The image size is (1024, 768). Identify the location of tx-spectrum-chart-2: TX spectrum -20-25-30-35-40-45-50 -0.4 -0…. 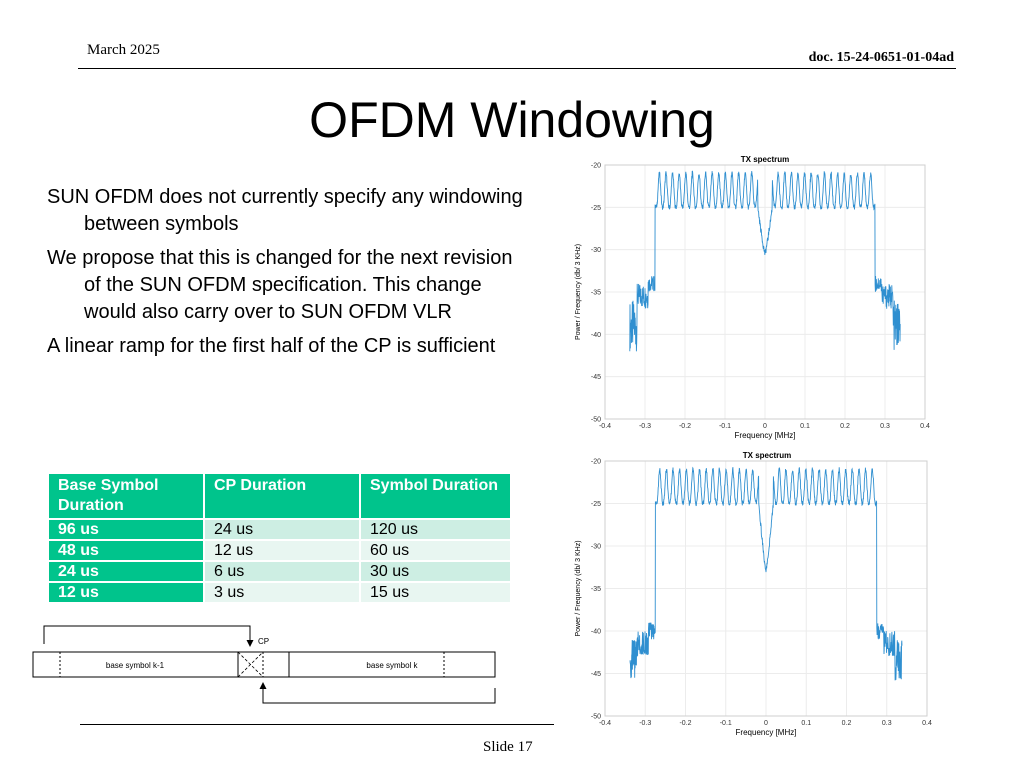
(753, 594).